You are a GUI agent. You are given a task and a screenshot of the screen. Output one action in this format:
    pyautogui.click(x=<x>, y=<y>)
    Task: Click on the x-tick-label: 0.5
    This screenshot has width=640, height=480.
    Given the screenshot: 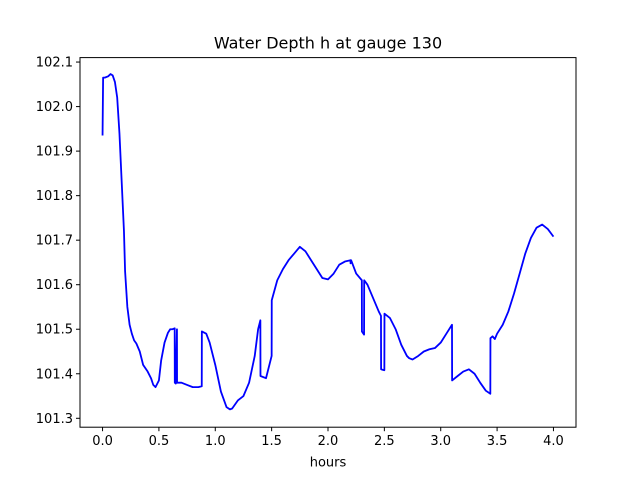 What is the action you would take?
    pyautogui.click(x=159, y=441)
    